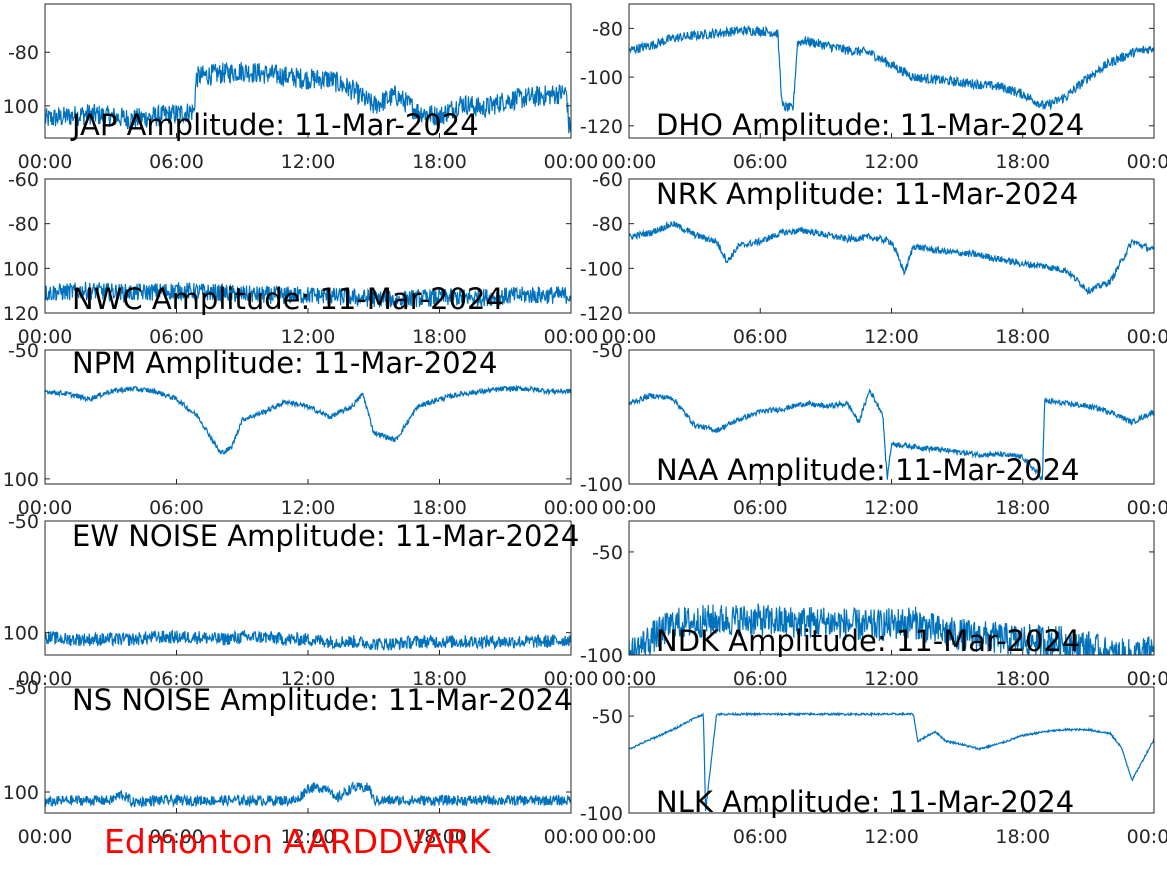 This screenshot has height=875, width=1167. Describe the element at coordinates (867, 194) in the screenshot. I see `panel-title: NRK Amplitude: 11-Mar-2024` at that location.